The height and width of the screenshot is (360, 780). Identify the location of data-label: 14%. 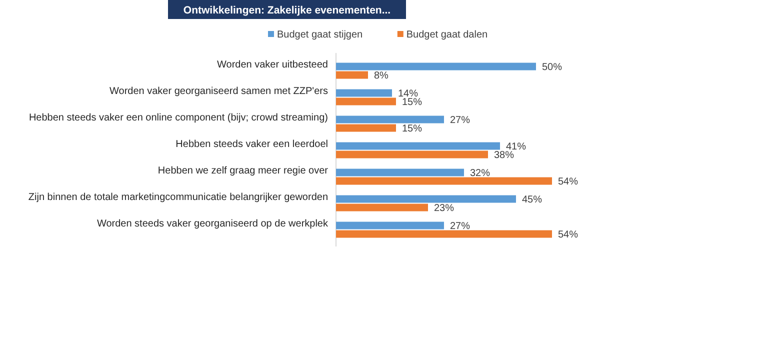
(408, 94).